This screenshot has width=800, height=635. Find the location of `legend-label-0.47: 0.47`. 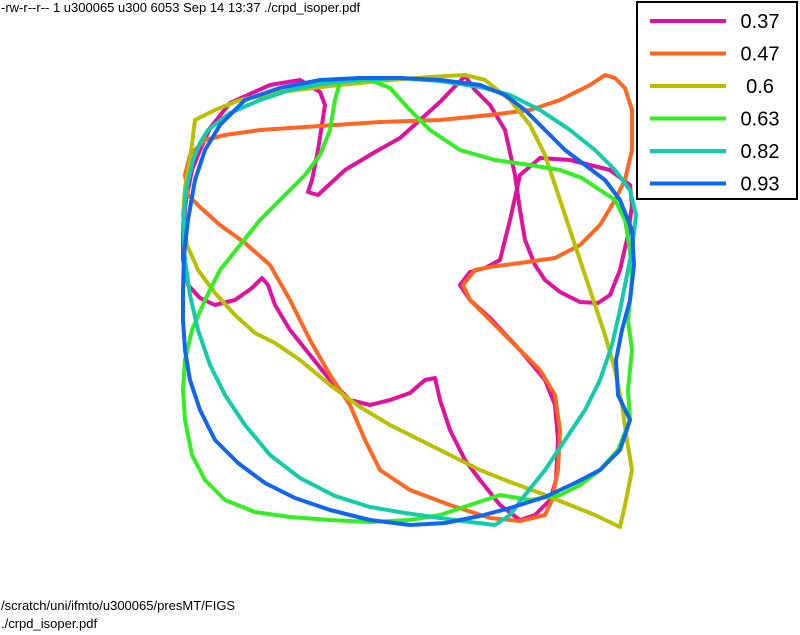

legend-label-0.47: 0.47 is located at coordinates (760, 55).